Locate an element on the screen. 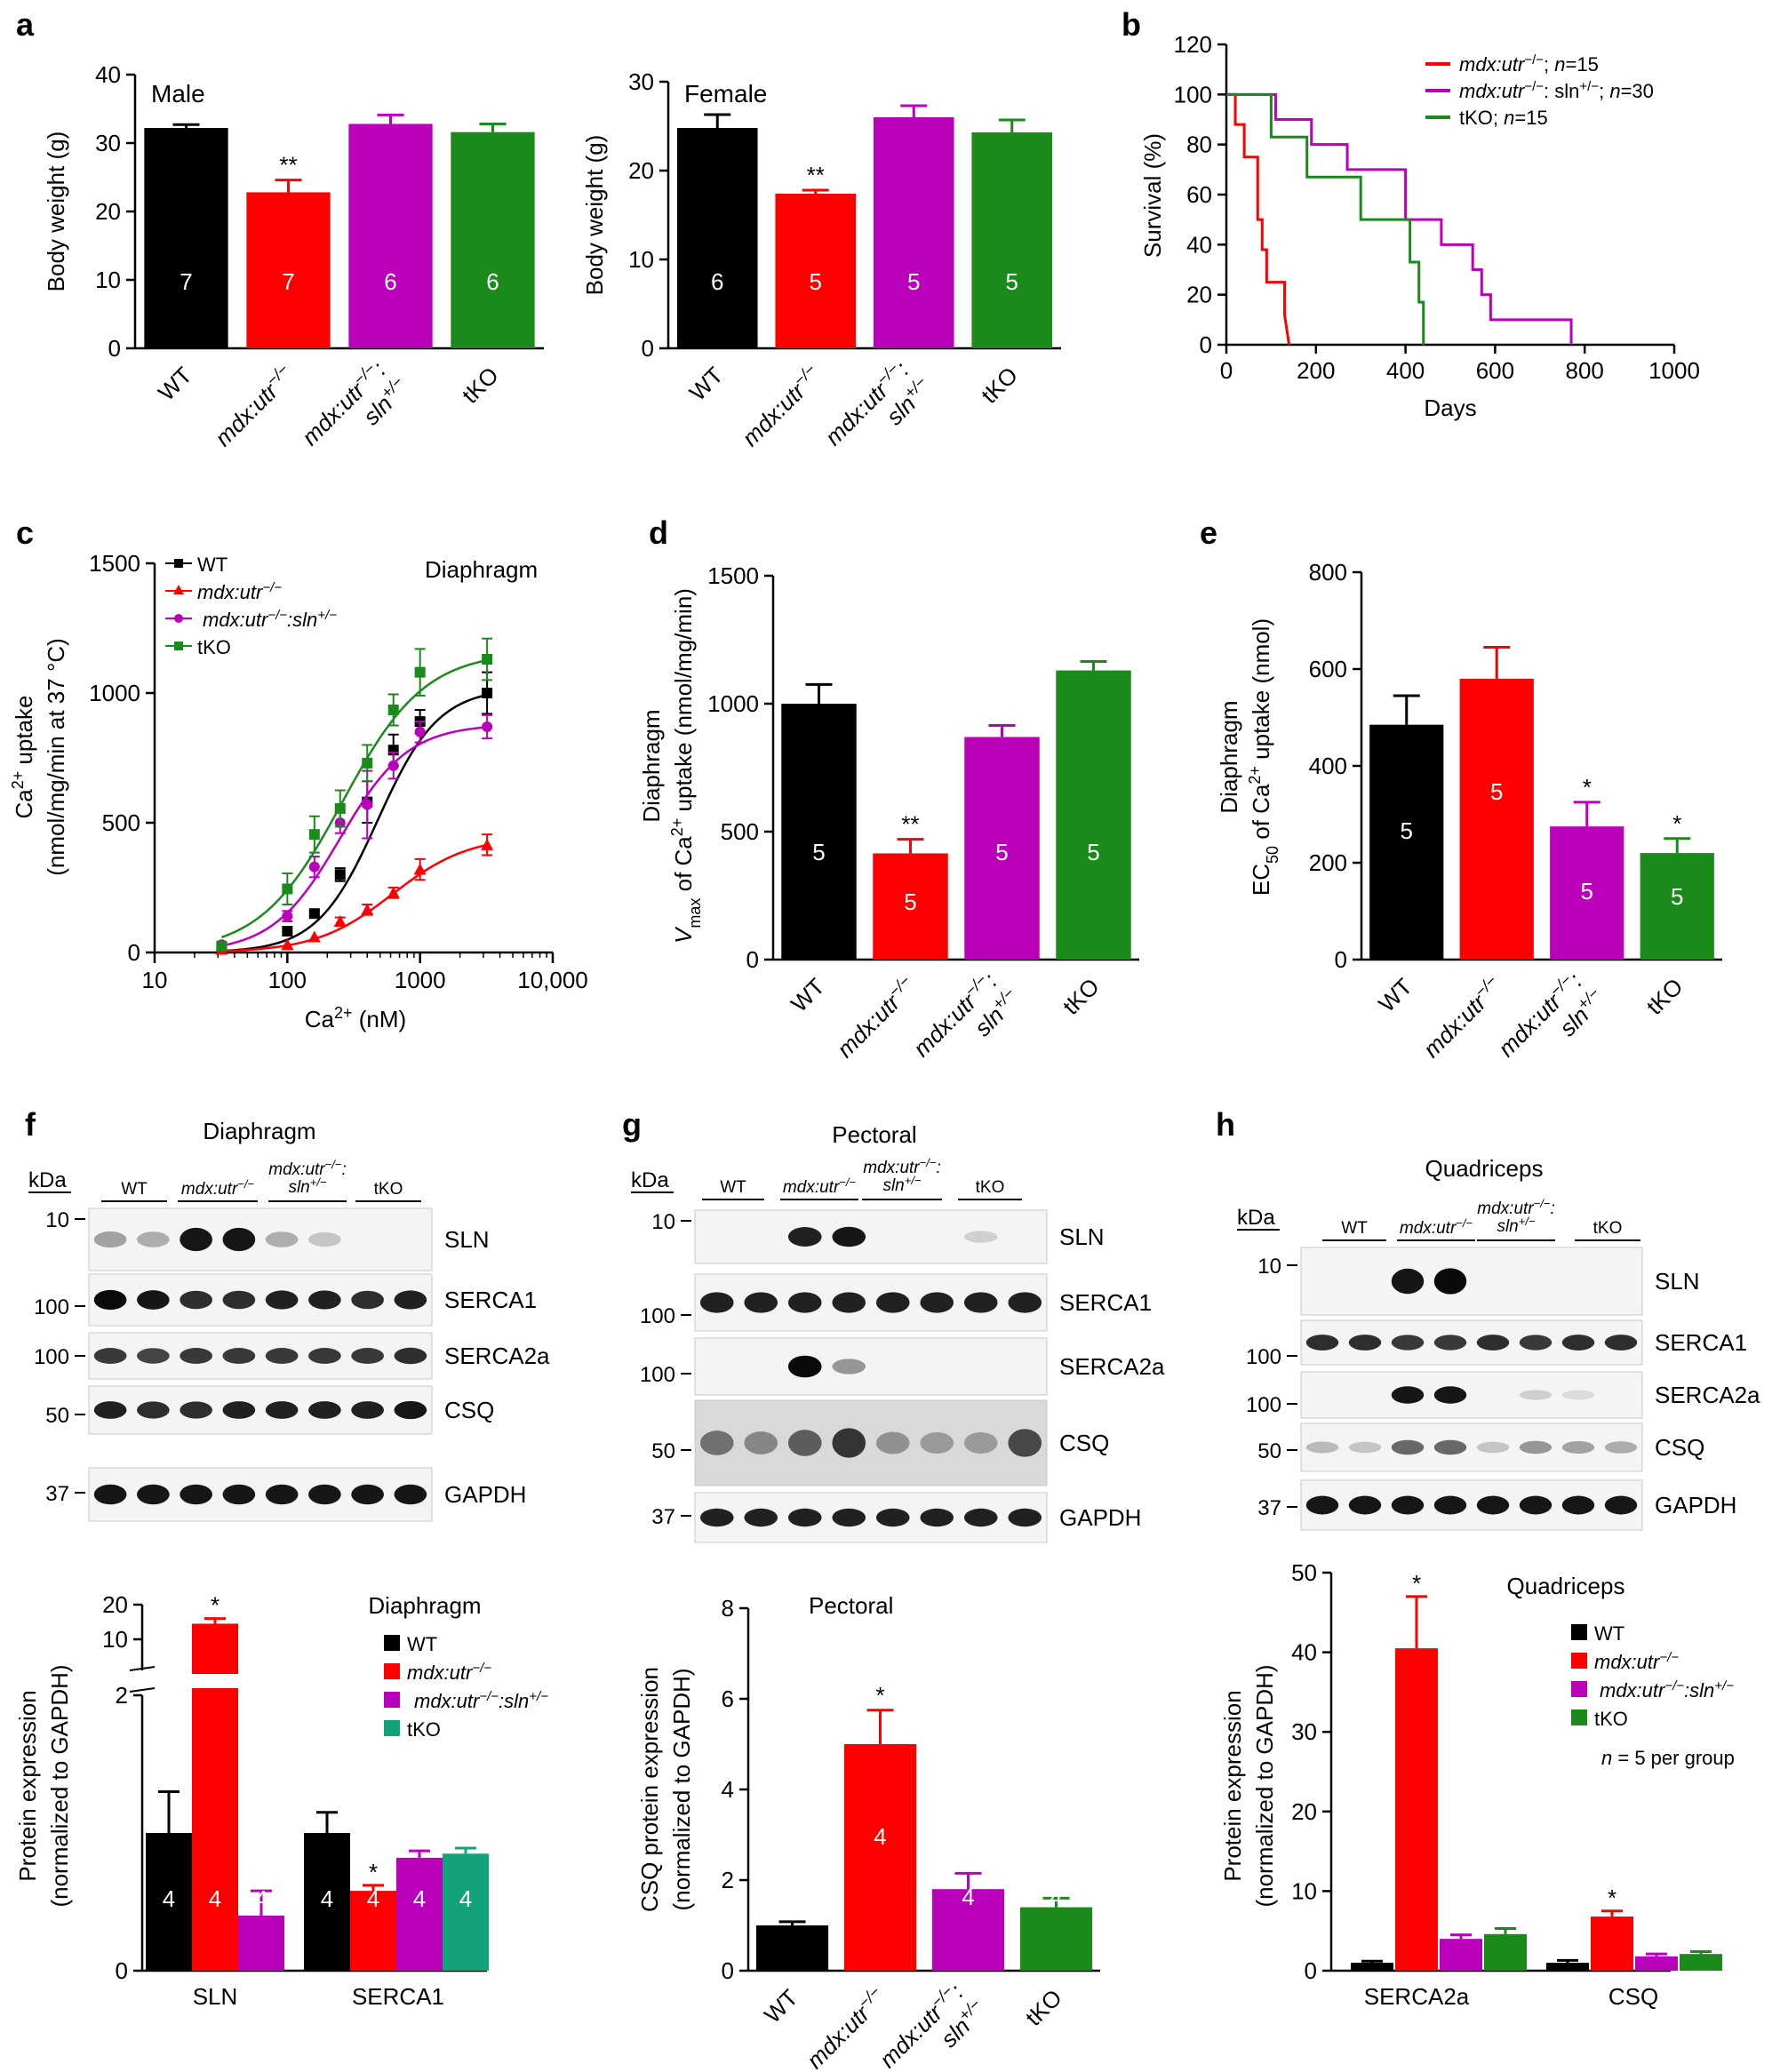 This screenshot has height=2072, width=1788. blot-title: Pectoral is located at coordinates (874, 1134).